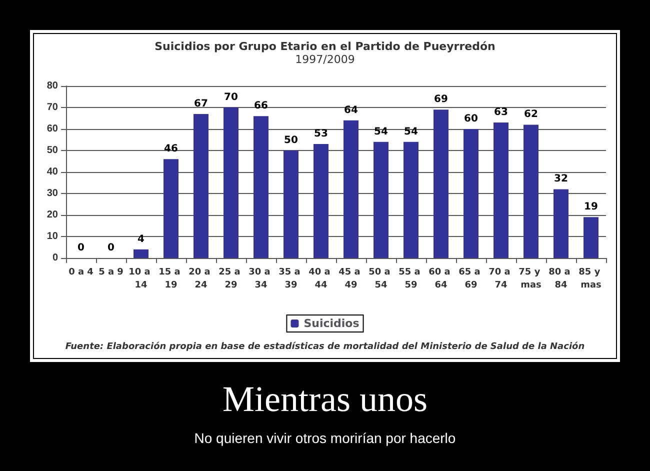 Image resolution: width=650 pixels, height=471 pixels. What do you see at coordinates (321, 134) in the screenshot?
I see `data-label: 53` at bounding box center [321, 134].